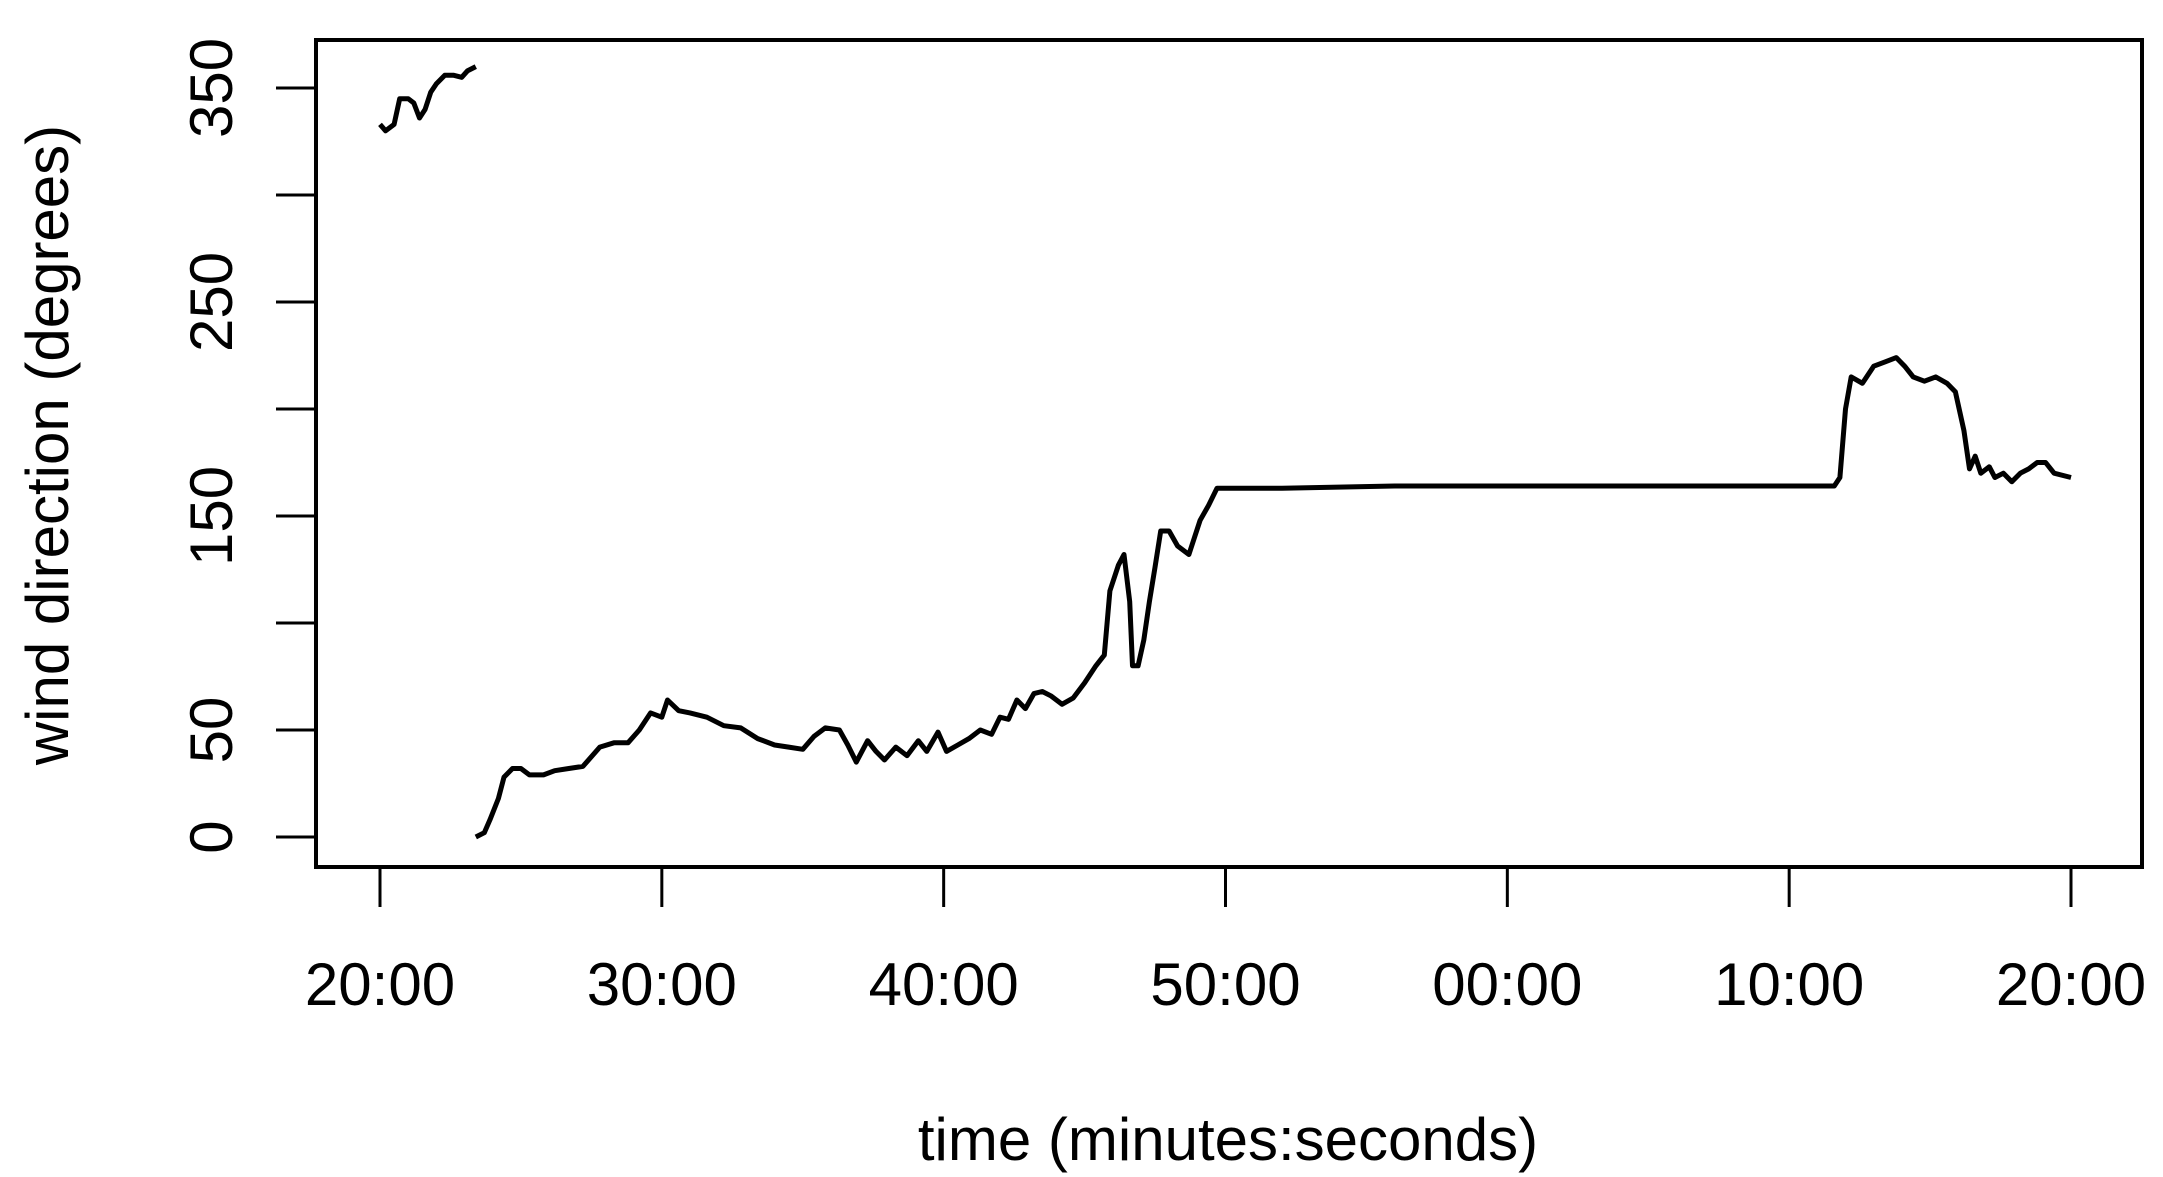 The width and height of the screenshot is (2163, 1177). What do you see at coordinates (248, 446) in the screenshot?
I see `y-axis: 0 50 150 250 350` at bounding box center [248, 446].